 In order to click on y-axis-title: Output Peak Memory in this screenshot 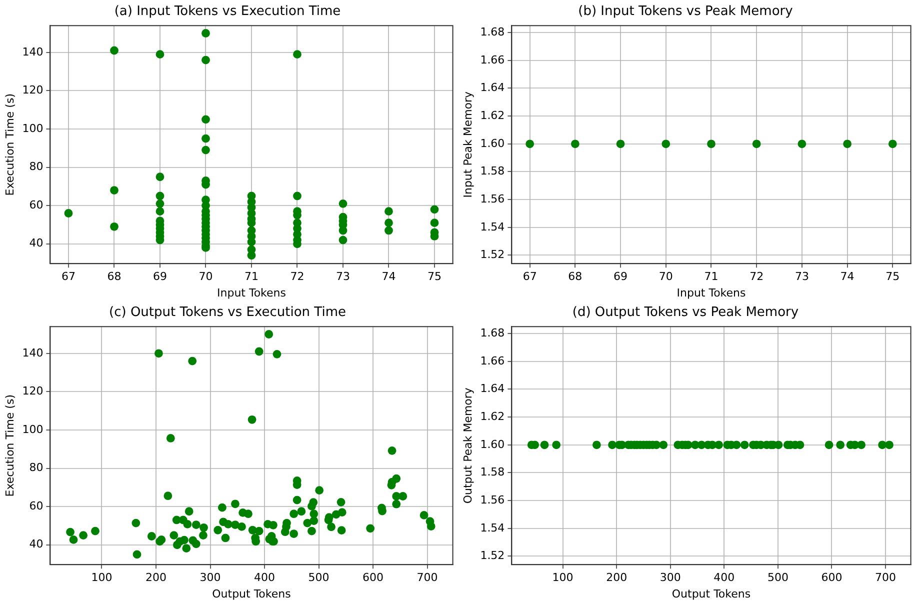, I will do `click(467, 445)`.